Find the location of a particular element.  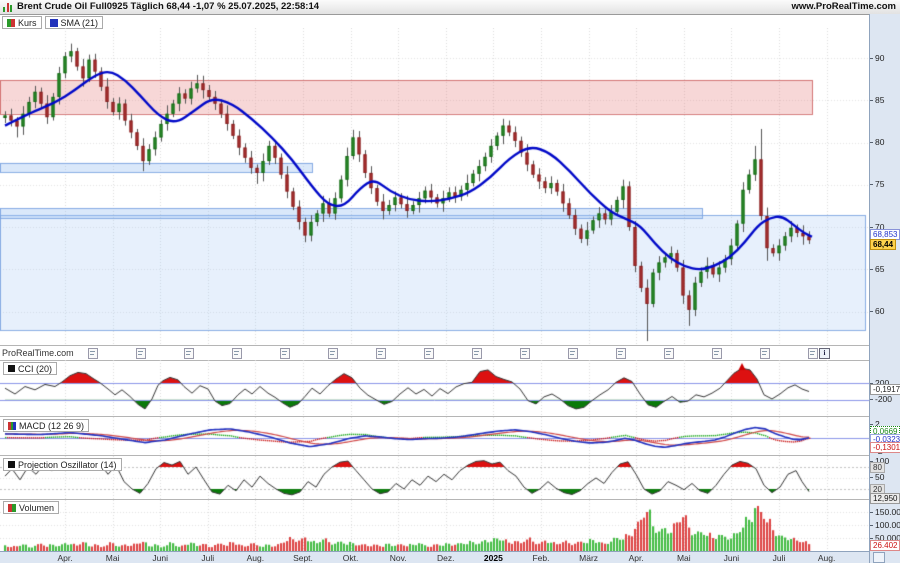

price-tick-60: 60 is located at coordinates (877, 311).